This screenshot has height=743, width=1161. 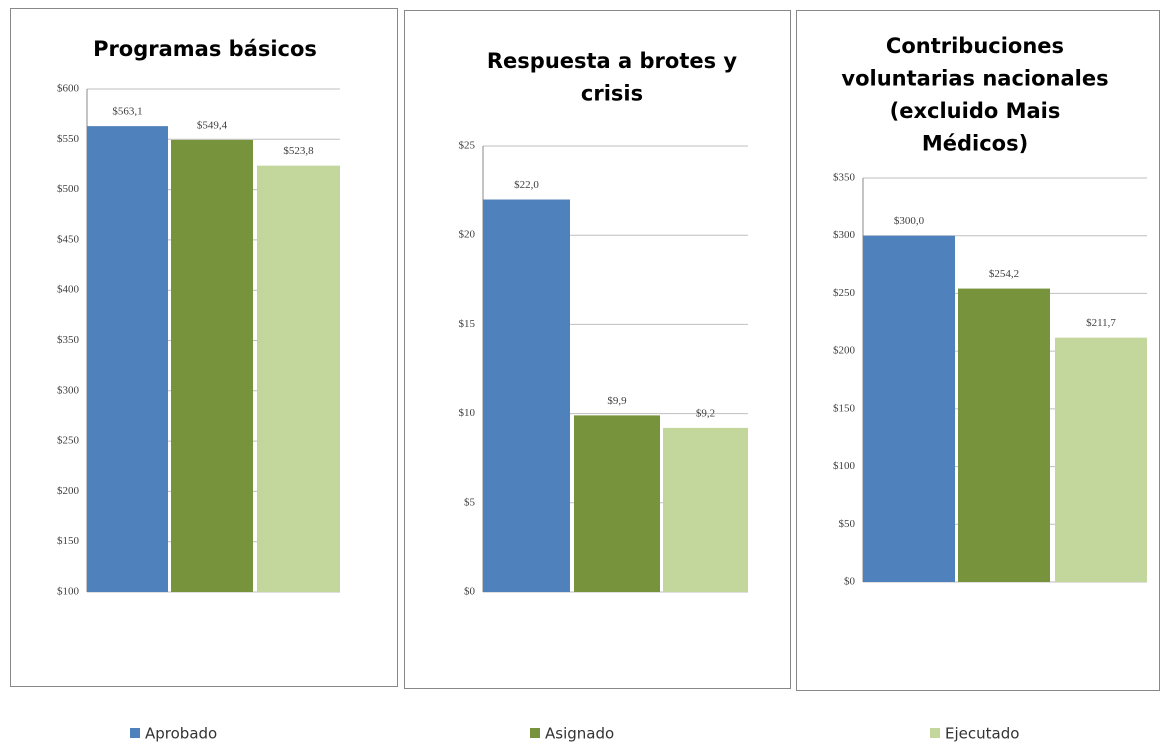 What do you see at coordinates (705, 413) in the screenshot?
I see `data-label: $9,2` at bounding box center [705, 413].